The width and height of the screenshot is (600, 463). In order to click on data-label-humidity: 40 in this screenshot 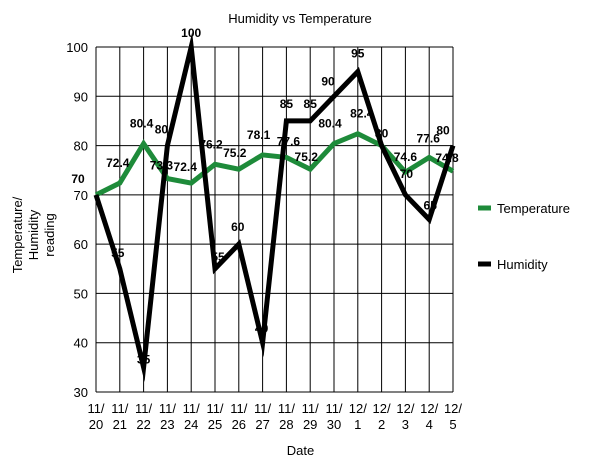, I will do `click(262, 329)`.